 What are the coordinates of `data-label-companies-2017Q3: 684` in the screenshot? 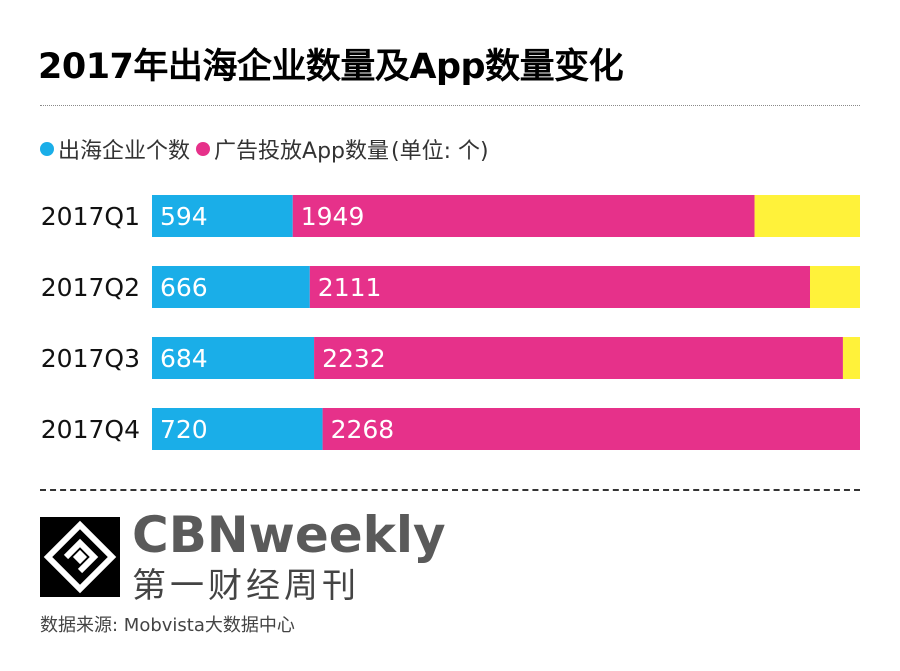 It's located at (184, 358).